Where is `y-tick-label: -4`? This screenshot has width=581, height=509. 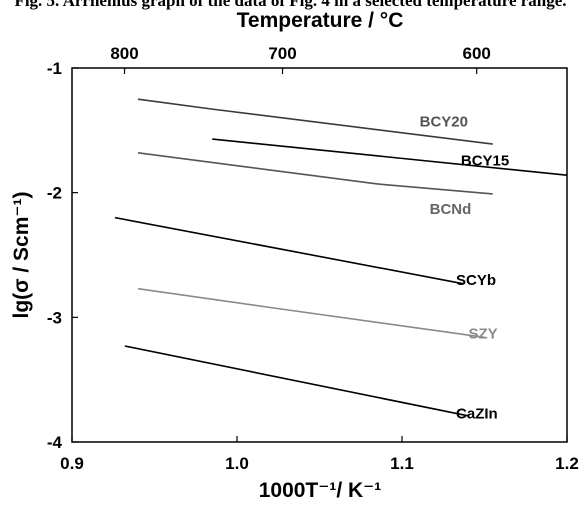
y-tick-label: -4 is located at coordinates (55, 442).